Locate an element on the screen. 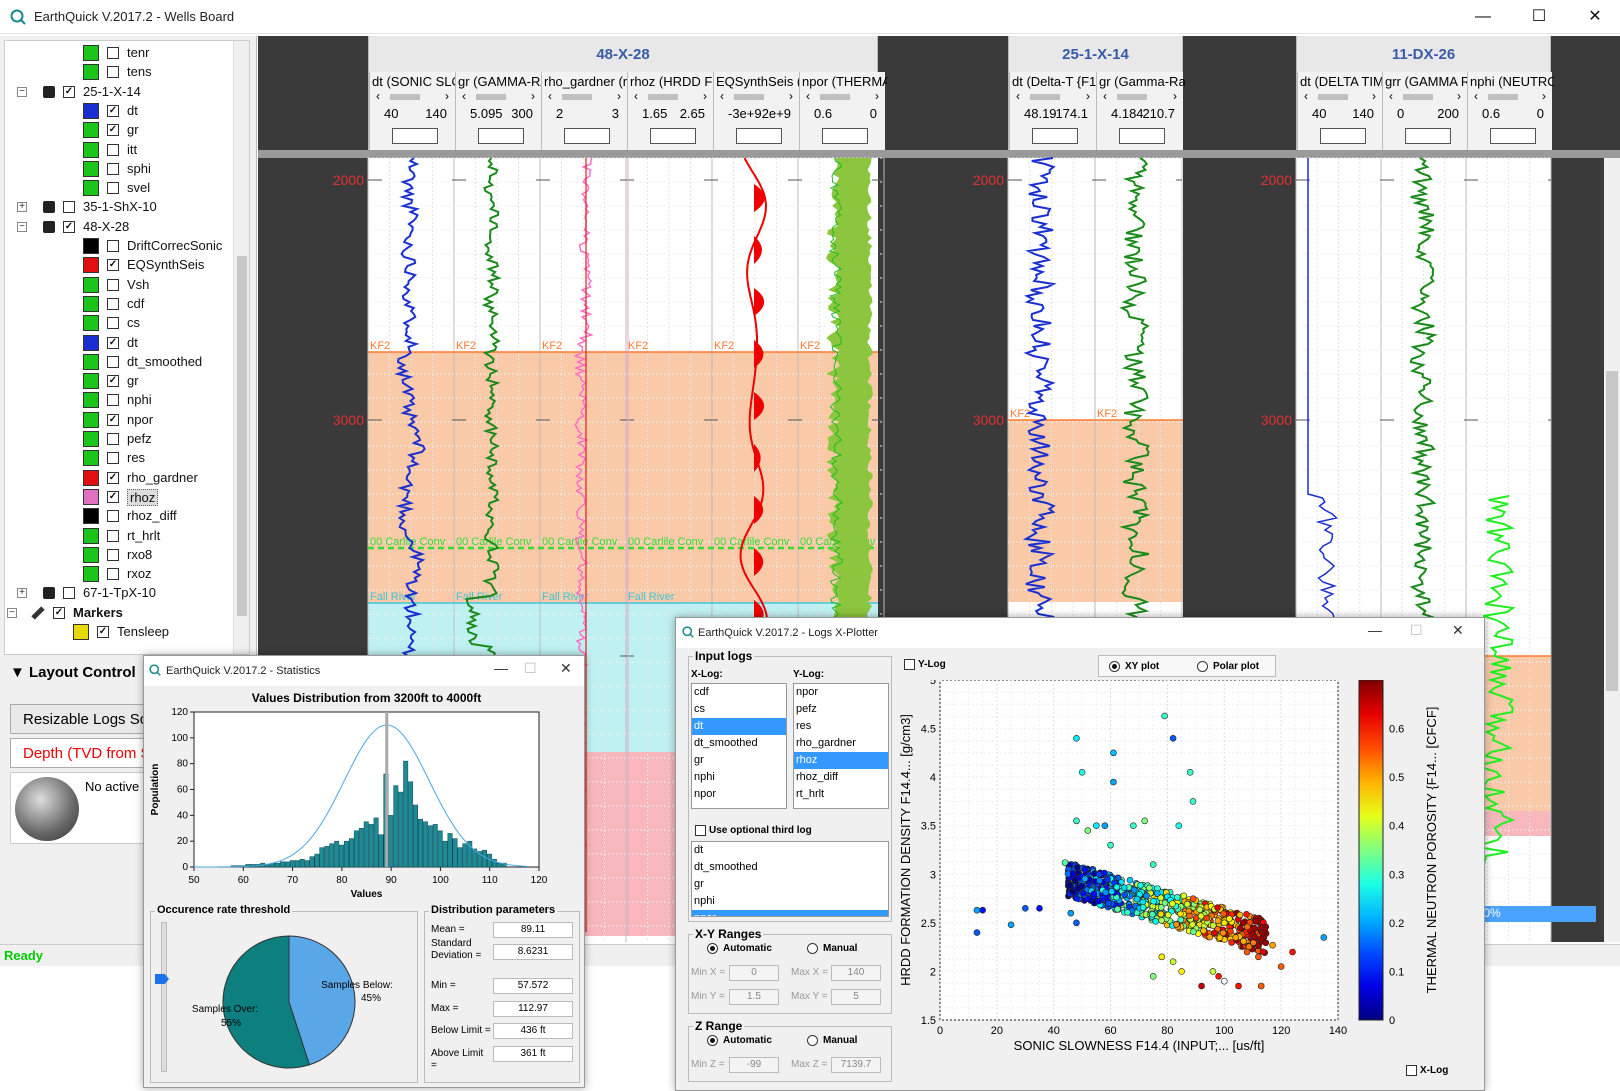  list-item: rt_hrlt is located at coordinates (810, 794).